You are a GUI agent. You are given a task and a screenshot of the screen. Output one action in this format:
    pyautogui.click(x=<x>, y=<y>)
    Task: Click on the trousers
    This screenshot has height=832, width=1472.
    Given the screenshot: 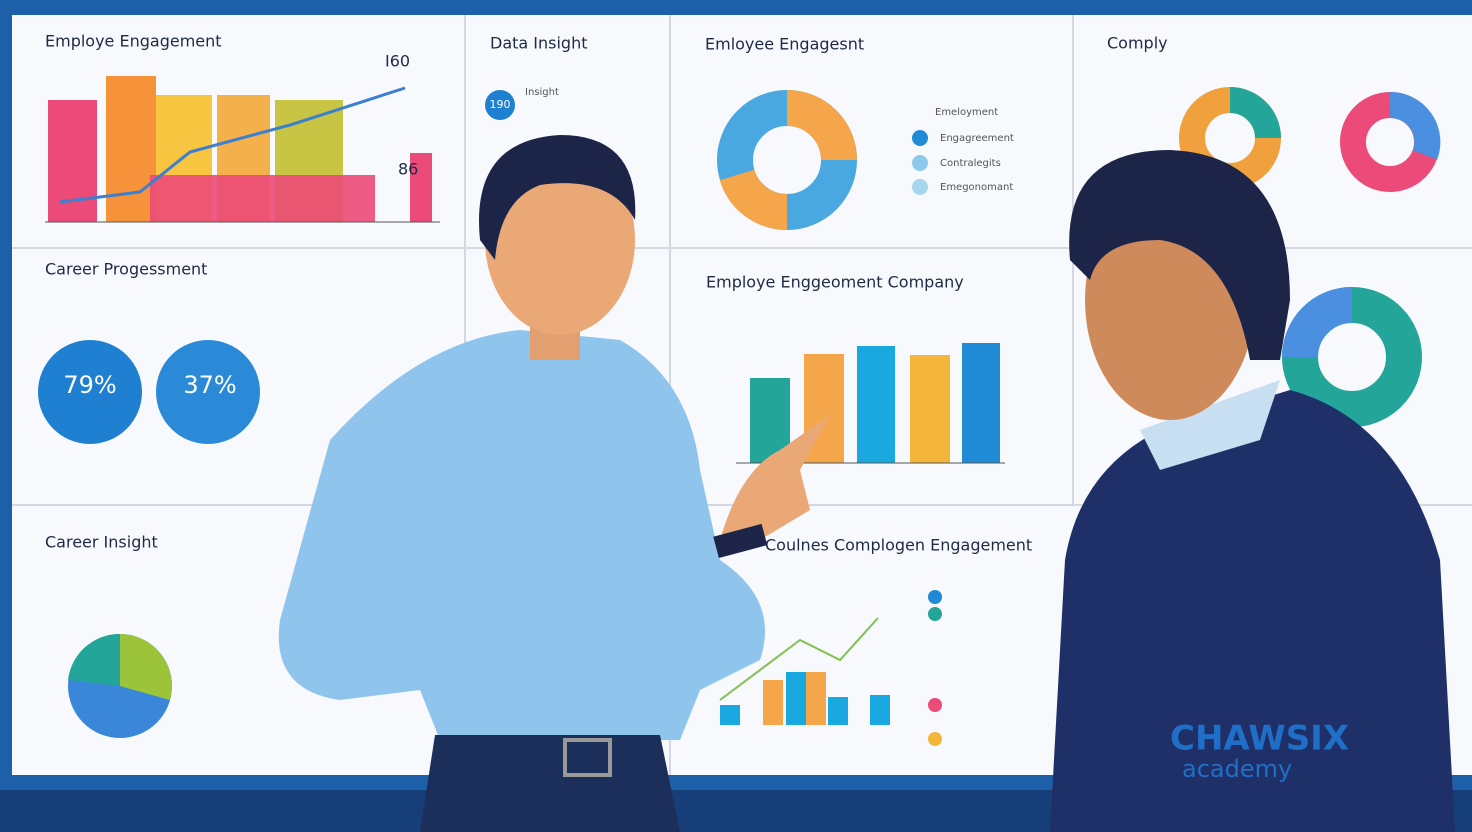 What is the action you would take?
    pyautogui.click(x=550, y=783)
    